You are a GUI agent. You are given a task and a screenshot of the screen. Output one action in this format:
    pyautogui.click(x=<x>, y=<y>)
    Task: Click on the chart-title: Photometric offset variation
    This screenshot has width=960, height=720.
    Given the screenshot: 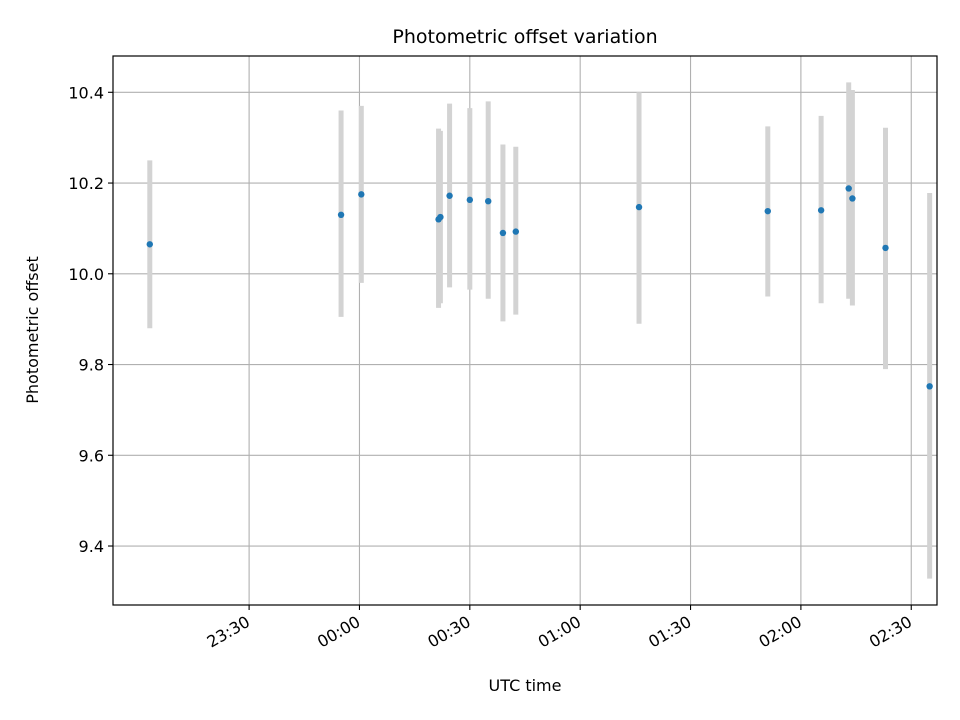 What is the action you would take?
    pyautogui.click(x=524, y=37)
    